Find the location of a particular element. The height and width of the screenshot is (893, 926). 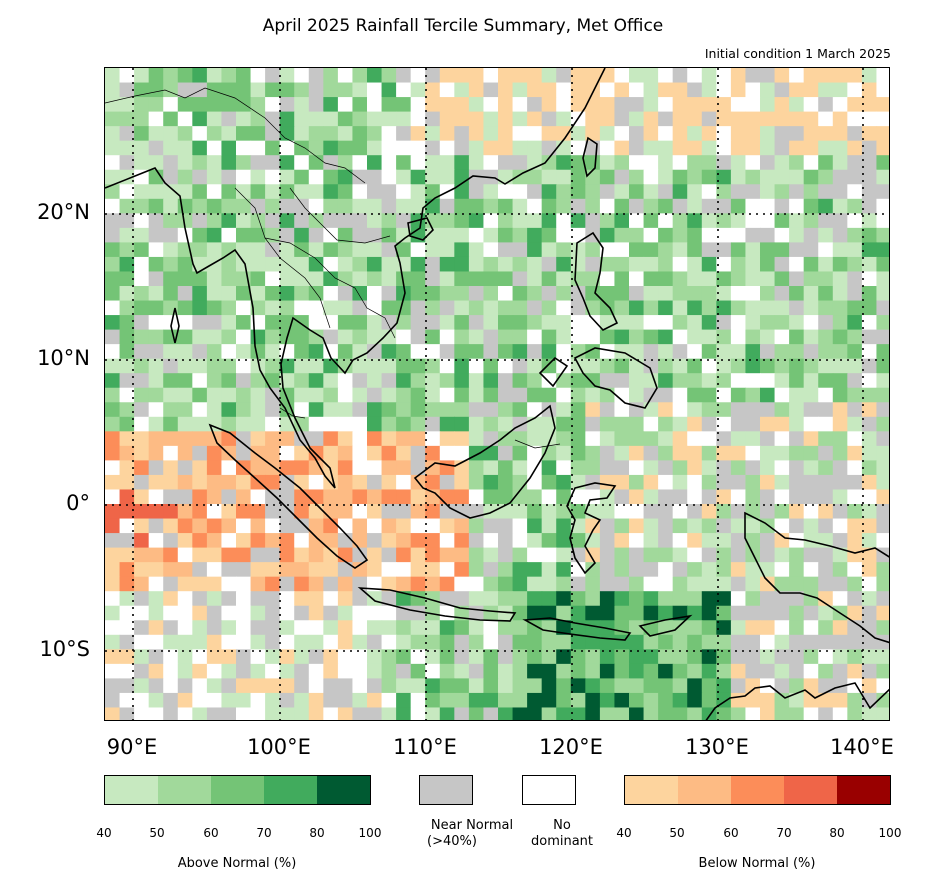

lon-label-100e: 100°E is located at coordinates (279, 747).